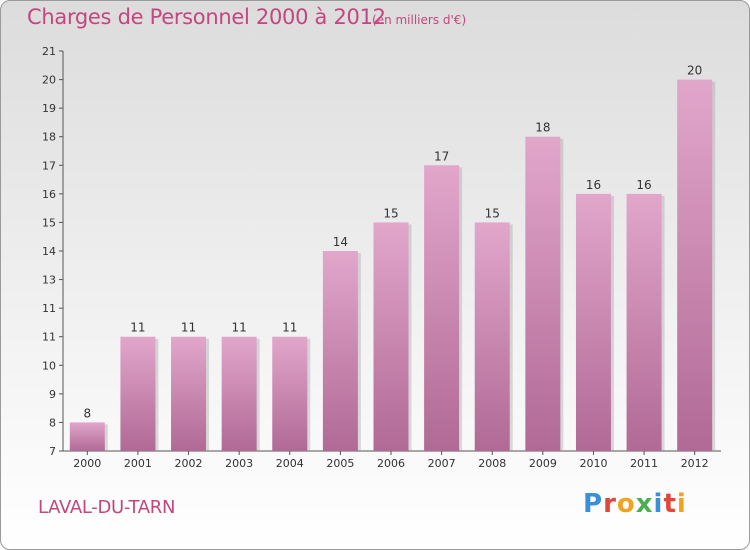 The image size is (750, 550). Describe the element at coordinates (492, 336) in the screenshot. I see `bar-2008` at that location.